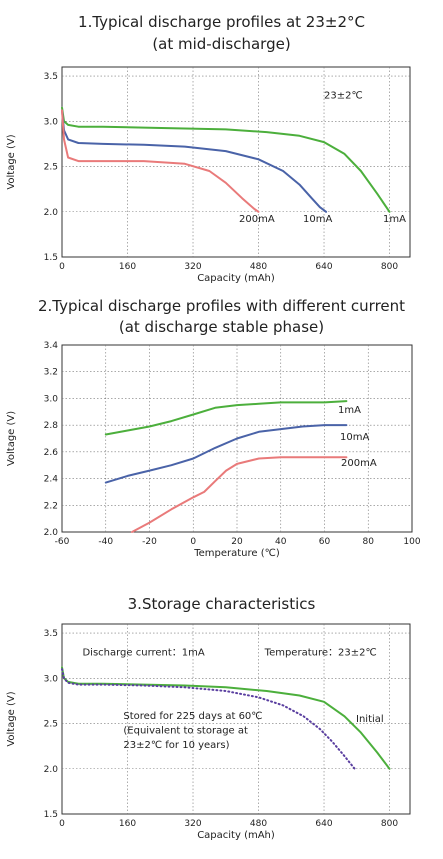 Image resolution: width=443 pixels, height=859 pixels. What do you see at coordinates (221, 604) in the screenshot?
I see `chart3-title: 3.Storage characteristics` at bounding box center [221, 604].